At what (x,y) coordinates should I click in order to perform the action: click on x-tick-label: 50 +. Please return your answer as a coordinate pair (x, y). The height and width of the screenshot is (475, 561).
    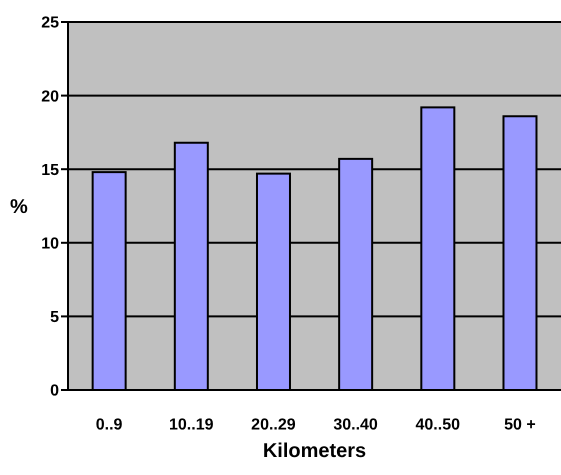
    Looking at the image, I should click on (520, 425).